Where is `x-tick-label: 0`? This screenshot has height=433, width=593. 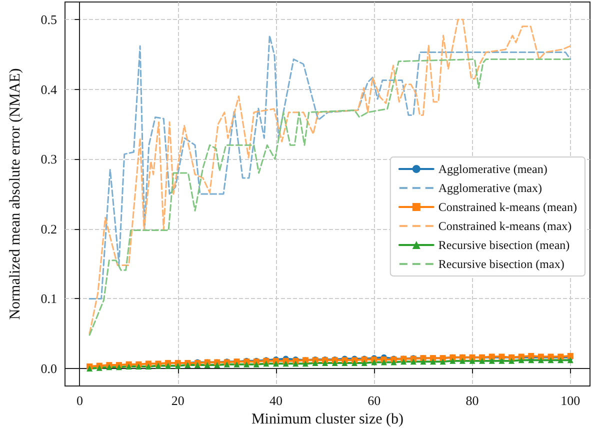 x-tick-label: 0 is located at coordinates (79, 400).